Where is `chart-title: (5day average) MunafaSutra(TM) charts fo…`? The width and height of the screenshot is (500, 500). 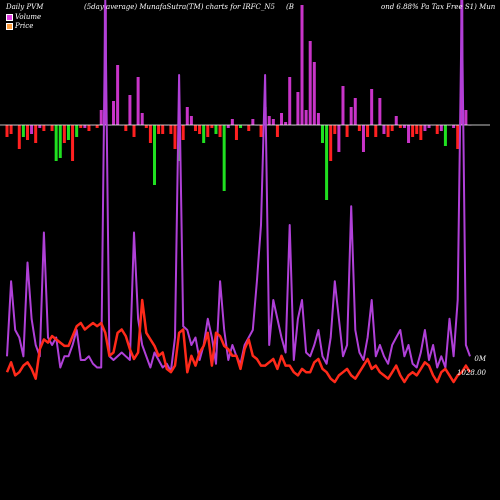 chart-title: (5day average) MunafaSutra(TM) charts fo… is located at coordinates (179, 7).